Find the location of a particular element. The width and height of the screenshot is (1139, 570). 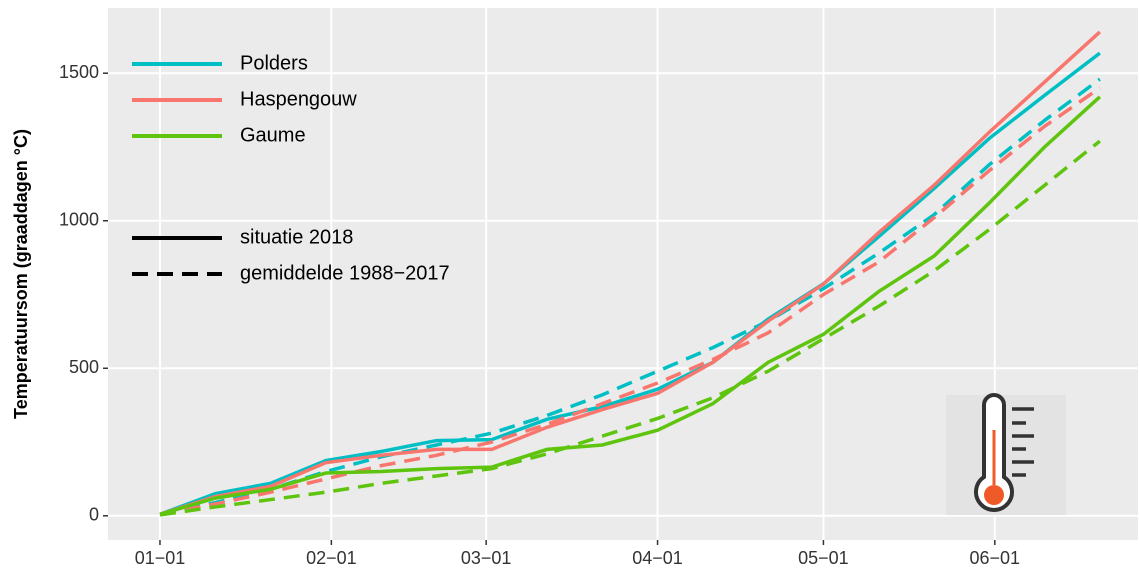

y-tick-label: 1000 is located at coordinates (79, 219).